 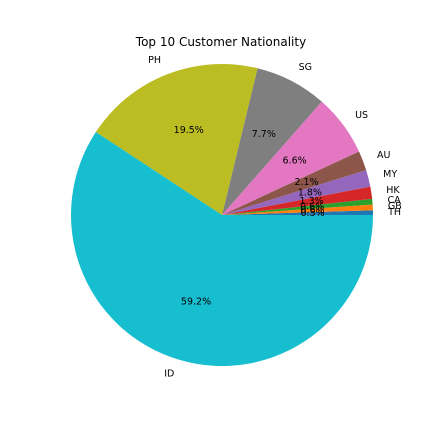 I want to click on pie-slice-ph, so click(x=176, y=139).